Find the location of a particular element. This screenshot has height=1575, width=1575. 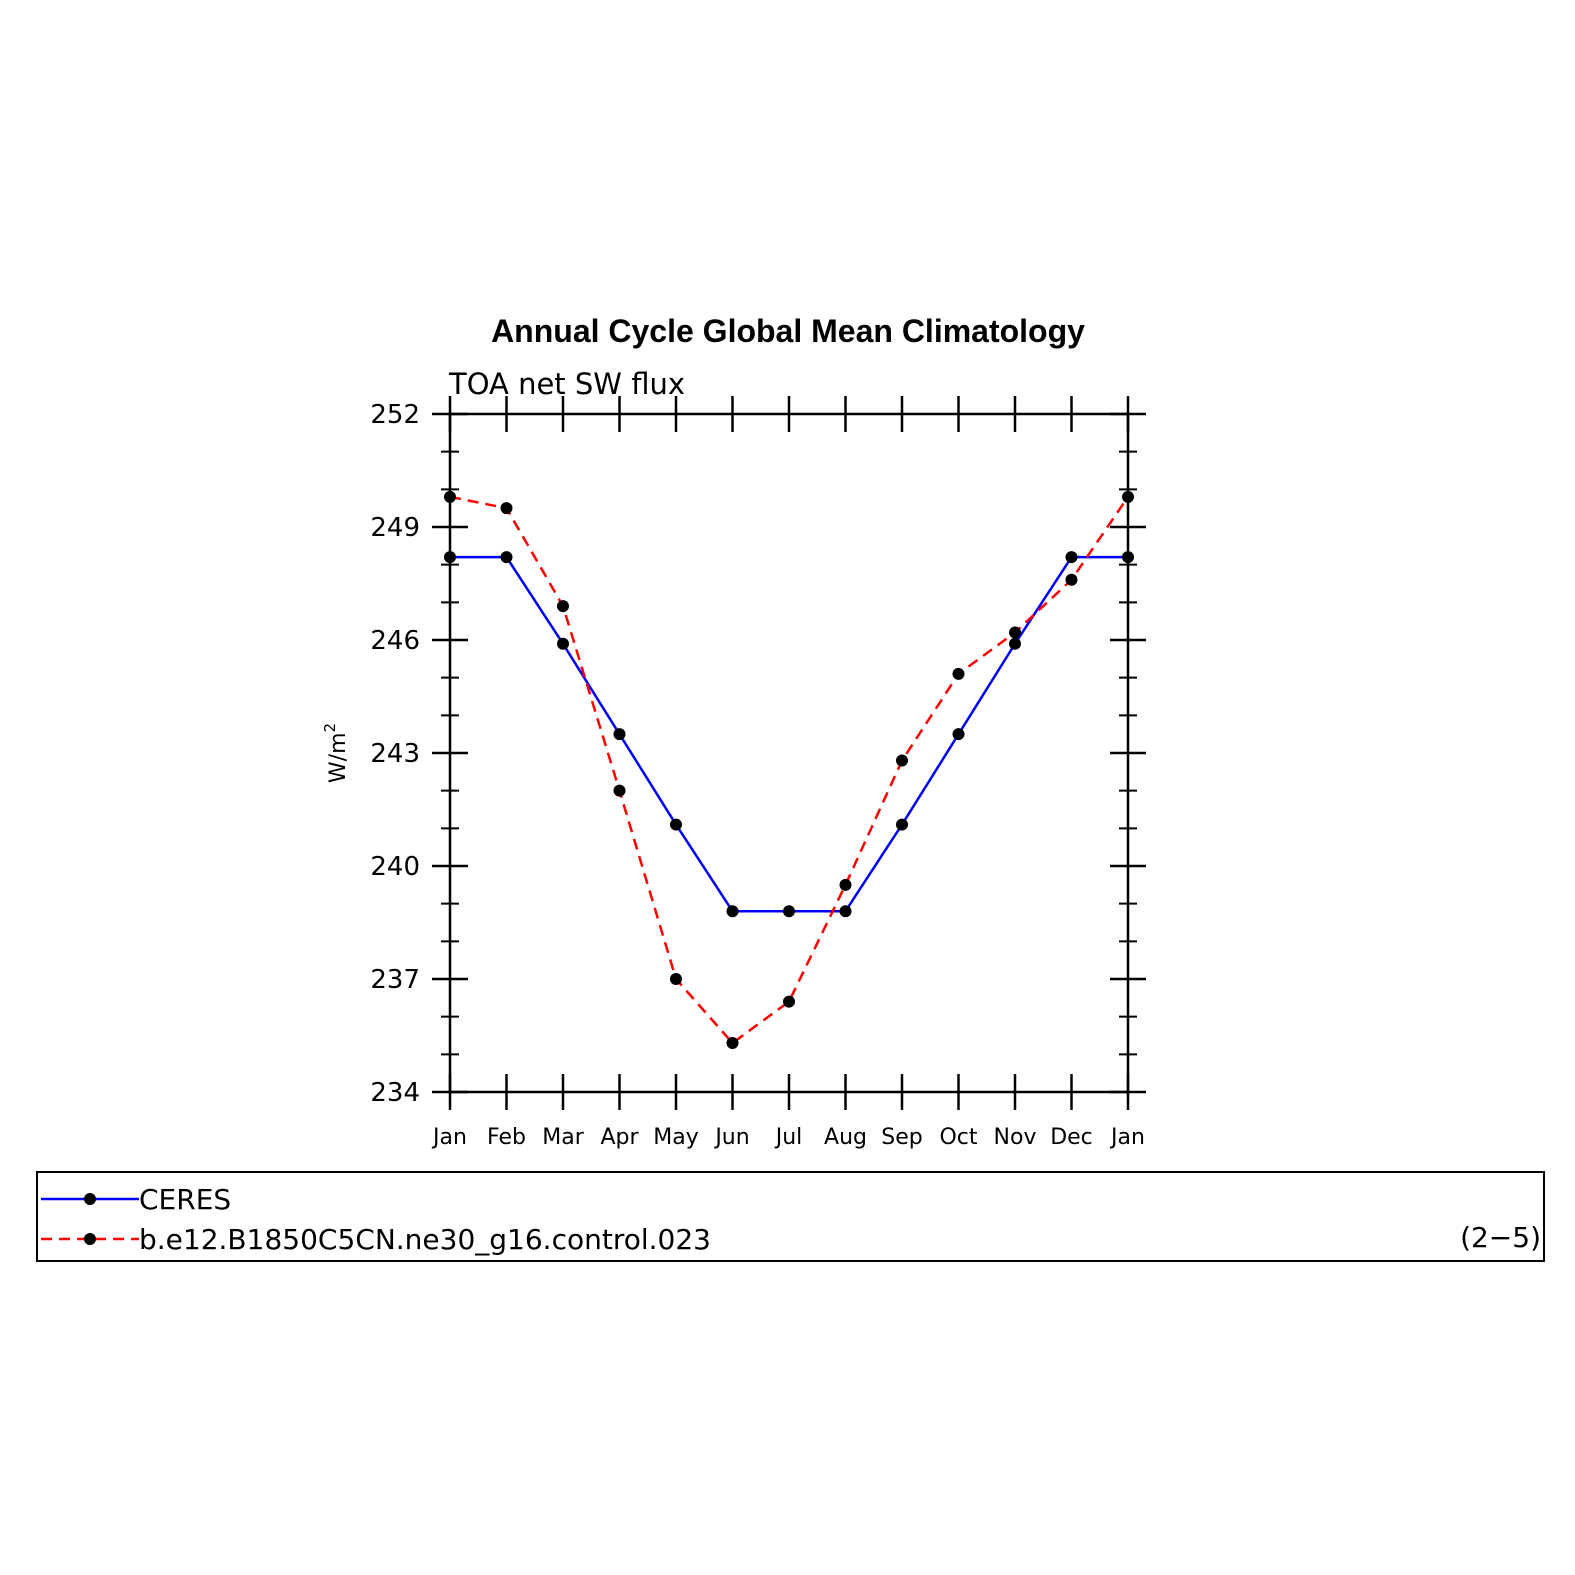

x-tick-label: Sep is located at coordinates (901, 1137).